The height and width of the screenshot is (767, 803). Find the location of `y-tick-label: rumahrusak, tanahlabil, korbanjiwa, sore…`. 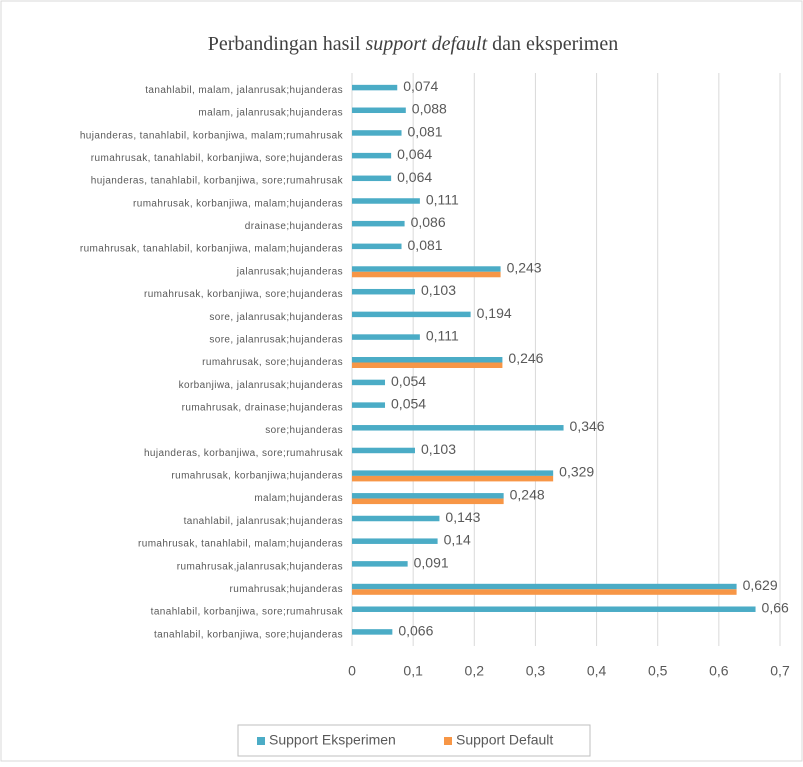

y-tick-label: rumahrusak, tanahlabil, korbanjiwa, sore… is located at coordinates (217, 158).